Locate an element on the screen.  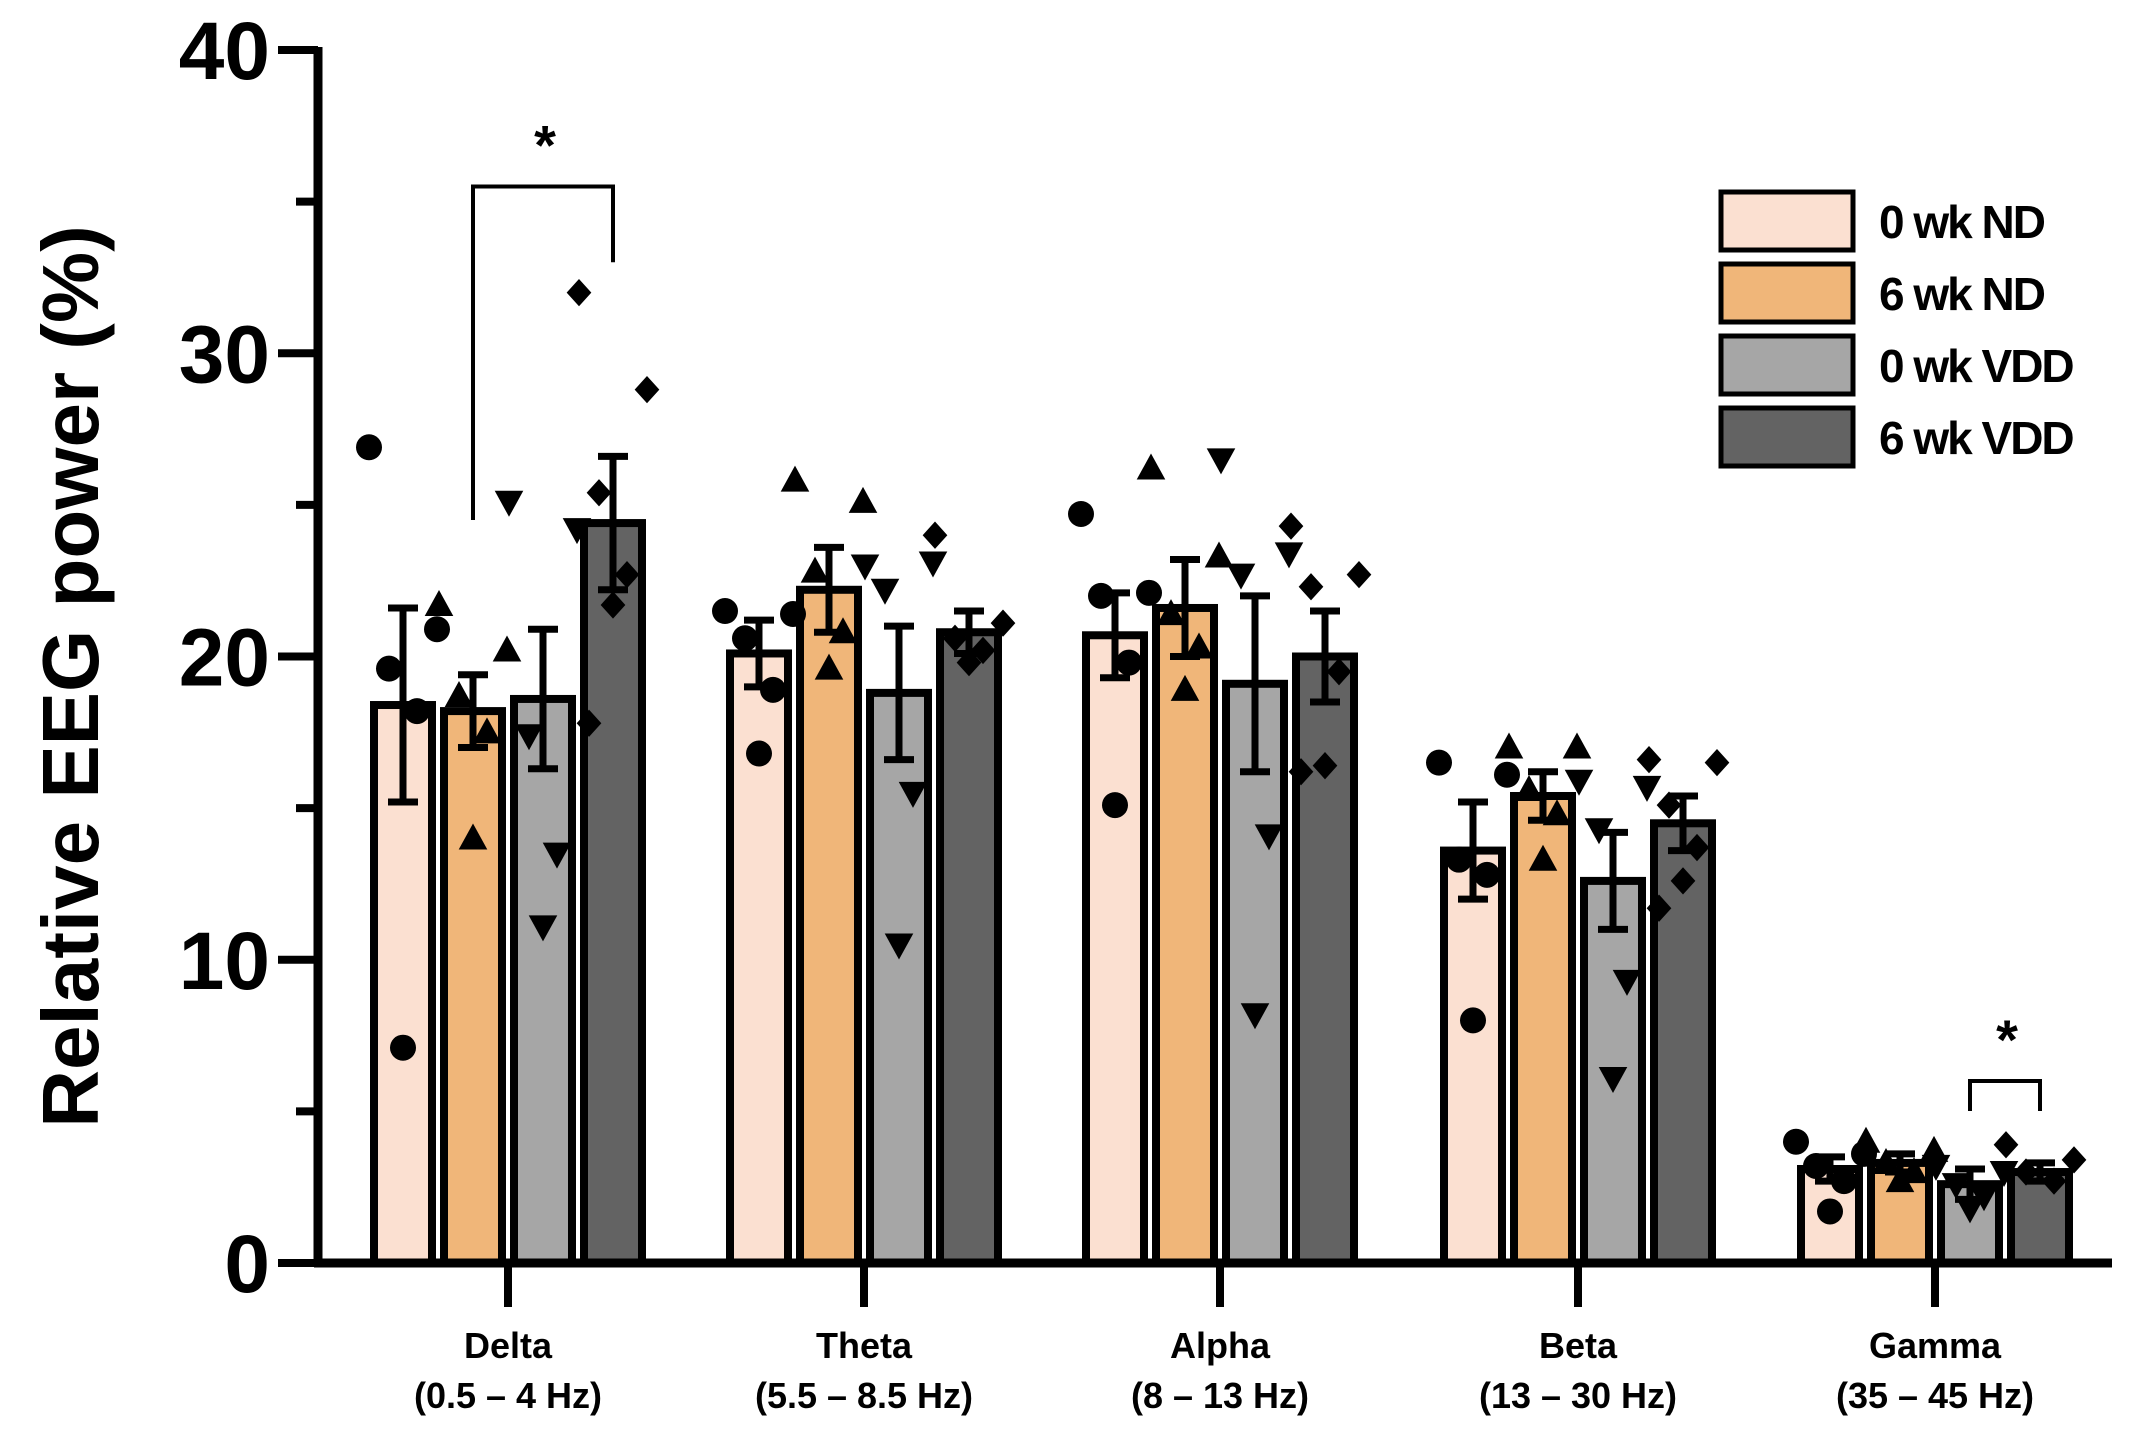
x-tick-label-delta: Delta is located at coordinates (508, 1345).